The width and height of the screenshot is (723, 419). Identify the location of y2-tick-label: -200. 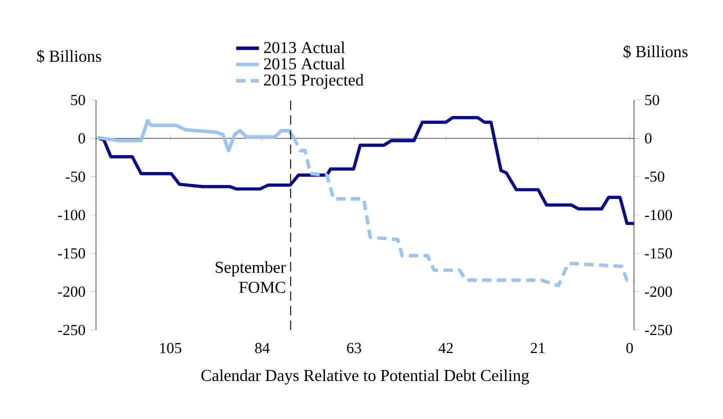
(658, 291).